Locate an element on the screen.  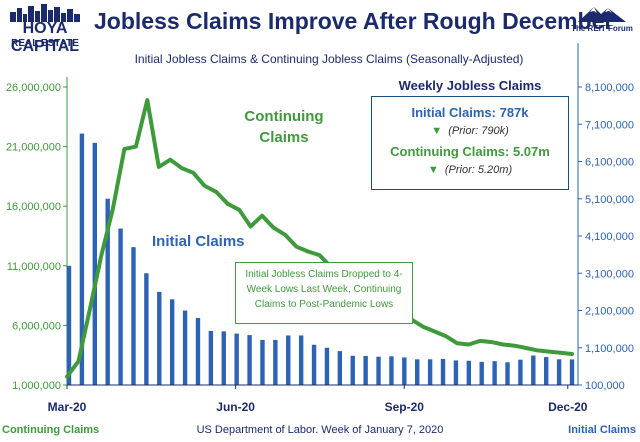
right-axis-tick-label: 8,100,000 is located at coordinates (609, 88).